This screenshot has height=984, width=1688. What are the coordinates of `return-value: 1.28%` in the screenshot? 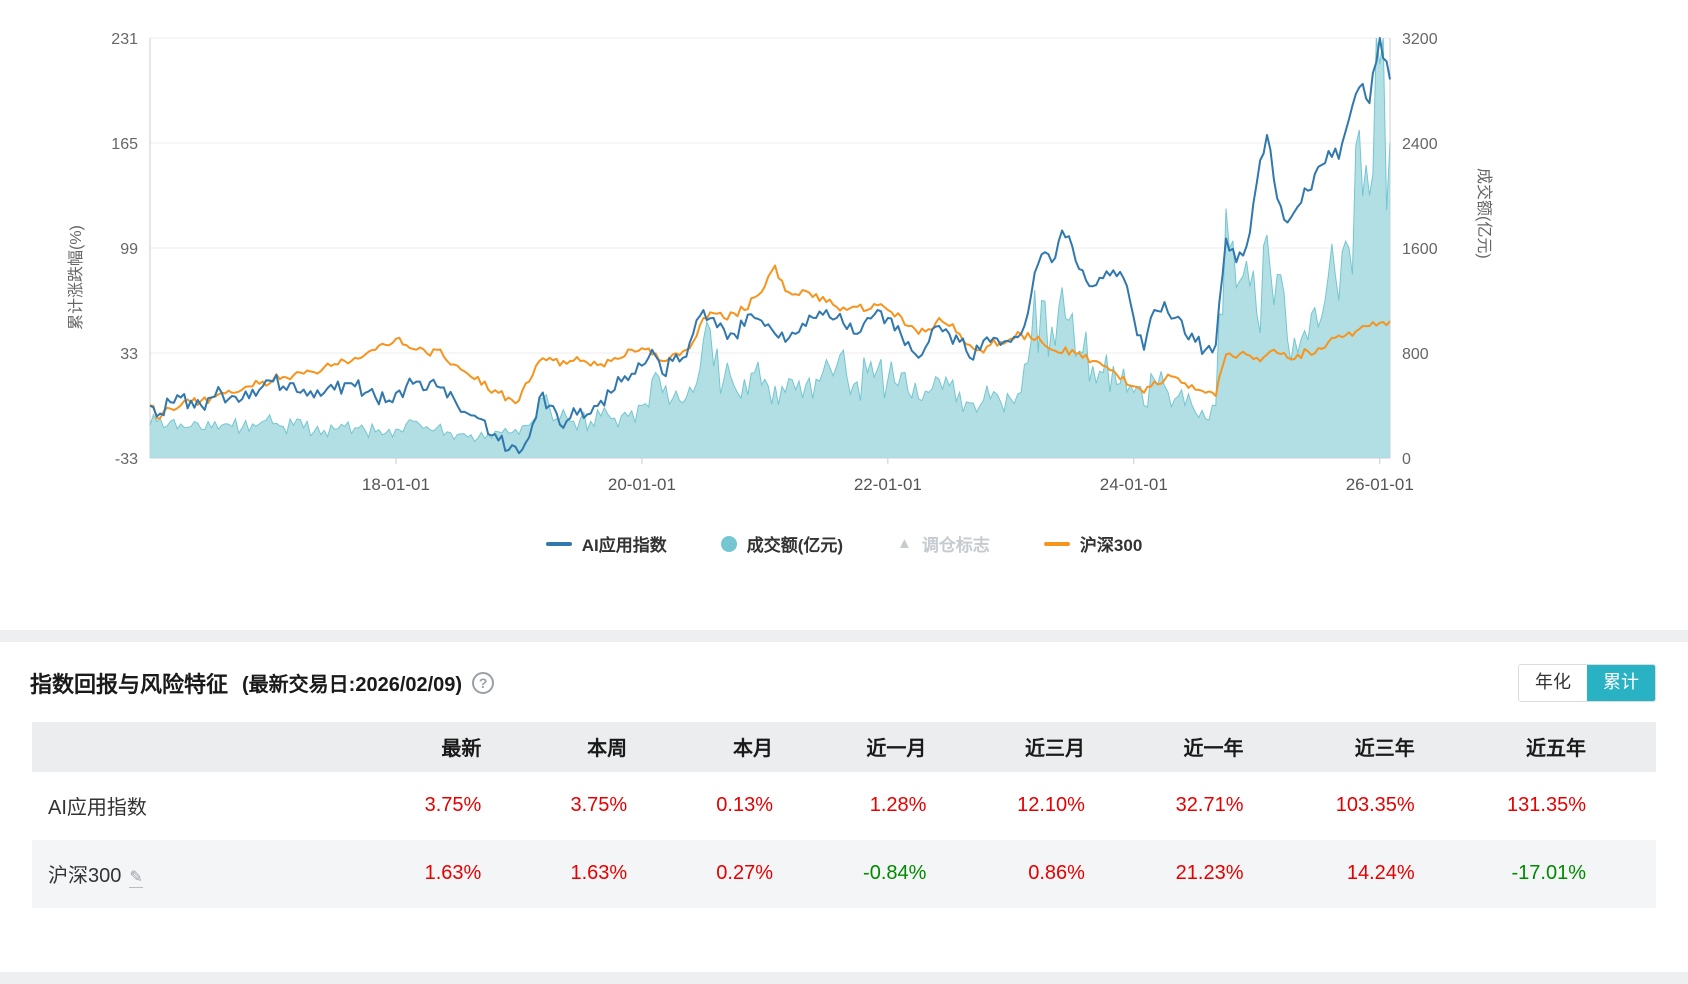 It's located at (898, 805).